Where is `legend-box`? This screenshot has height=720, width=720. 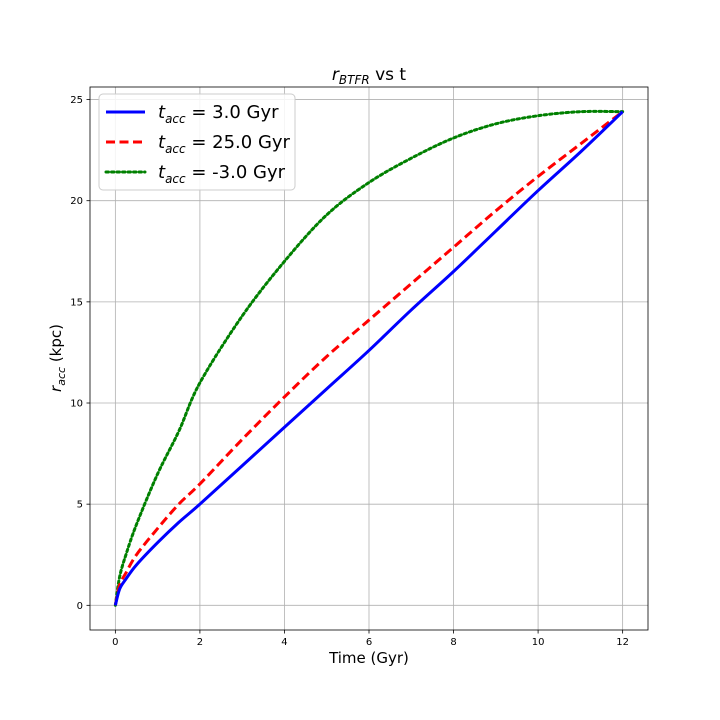 legend-box is located at coordinates (197, 142).